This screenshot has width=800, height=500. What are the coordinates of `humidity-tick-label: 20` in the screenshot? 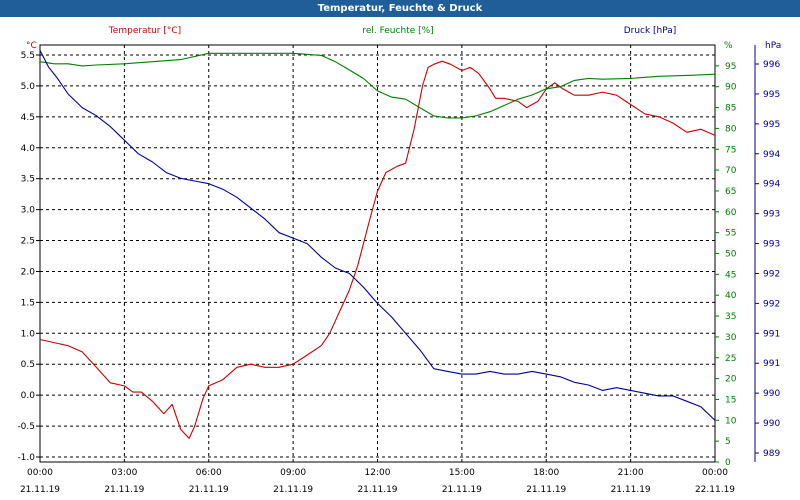 It's located at (731, 380).